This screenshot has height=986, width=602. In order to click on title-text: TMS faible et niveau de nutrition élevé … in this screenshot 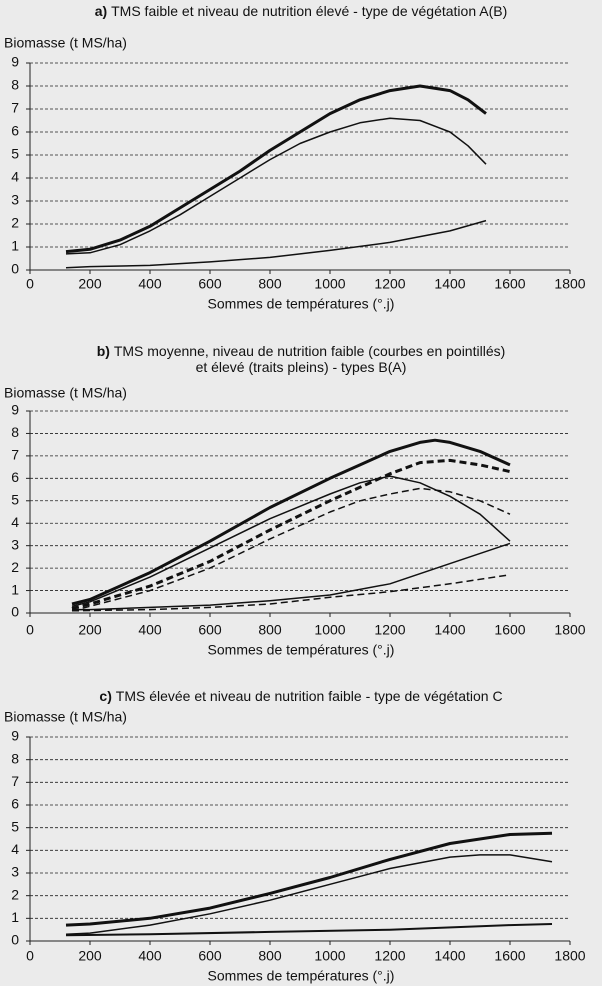, I will do `click(309, 11)`.